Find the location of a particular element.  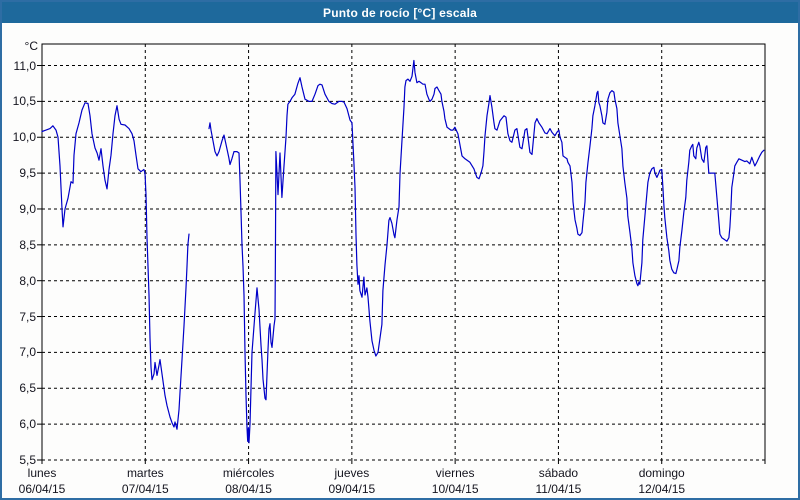

y-tick-label: 5,5 is located at coordinates (27, 460).